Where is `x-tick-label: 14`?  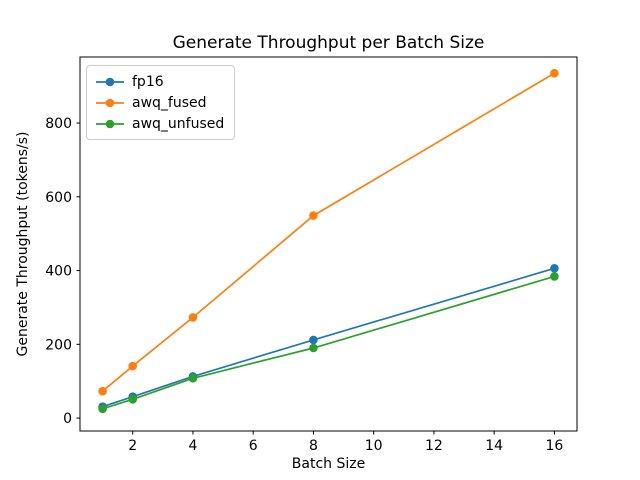 x-tick-label: 14 is located at coordinates (494, 446).